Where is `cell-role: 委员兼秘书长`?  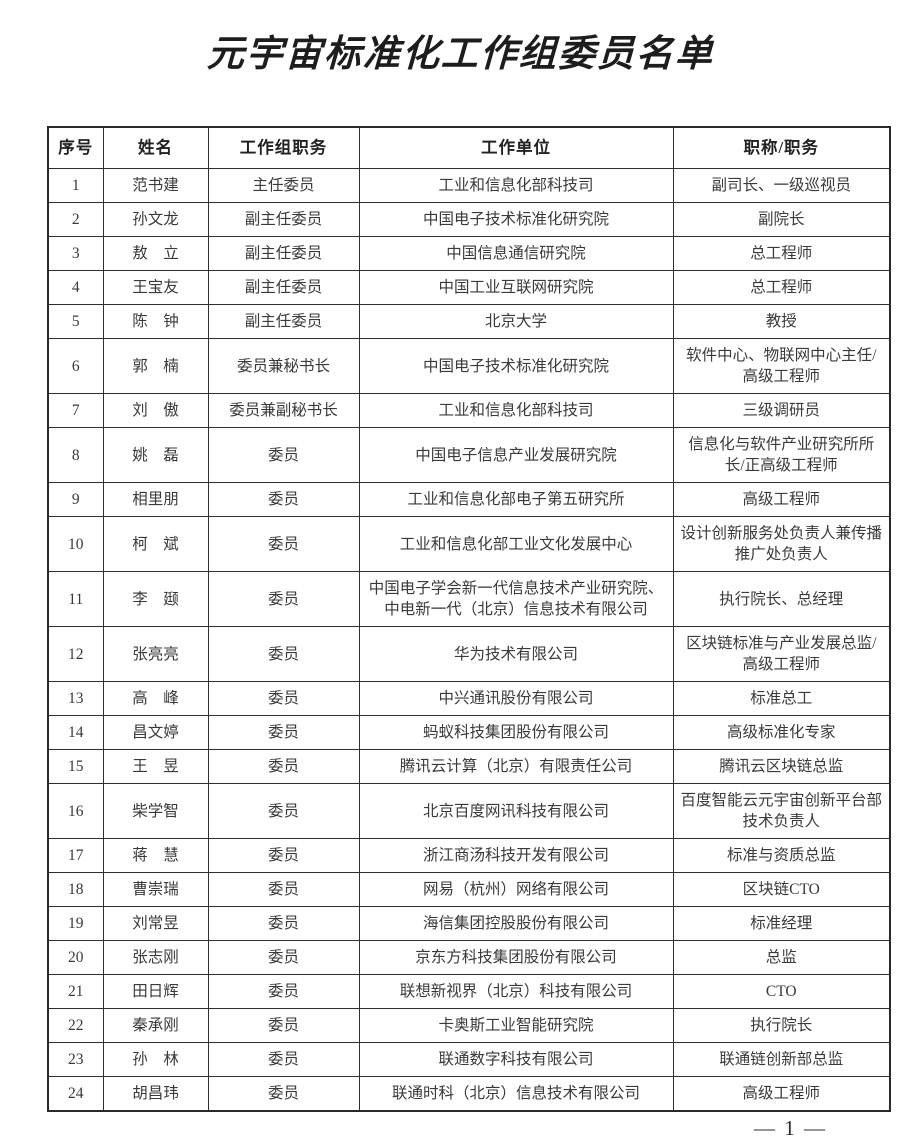 cell-role: 委员兼秘书长 is located at coordinates (283, 366).